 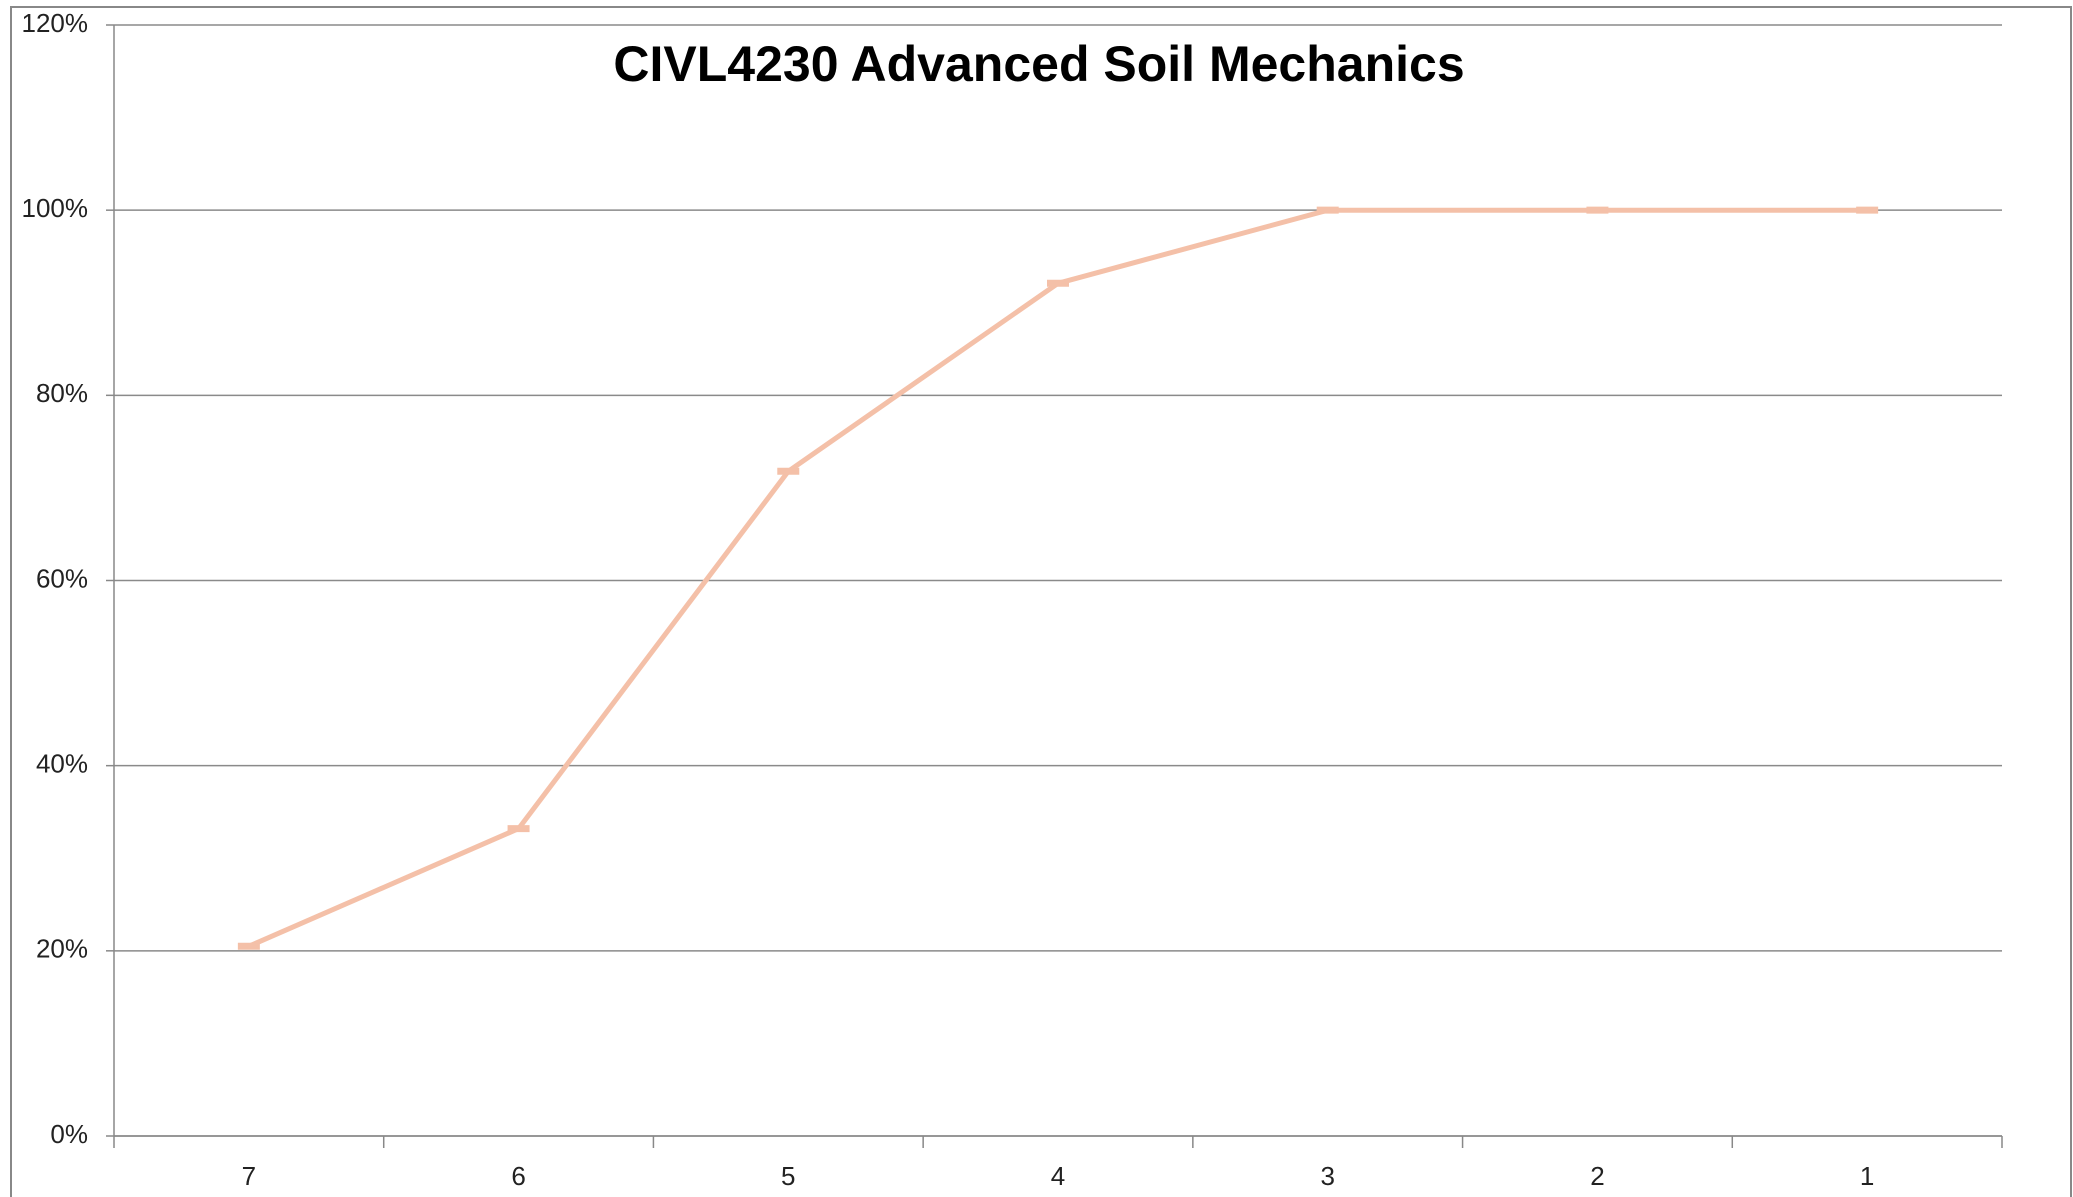 What do you see at coordinates (55, 23) in the screenshot?
I see `y-tick-label: 120%` at bounding box center [55, 23].